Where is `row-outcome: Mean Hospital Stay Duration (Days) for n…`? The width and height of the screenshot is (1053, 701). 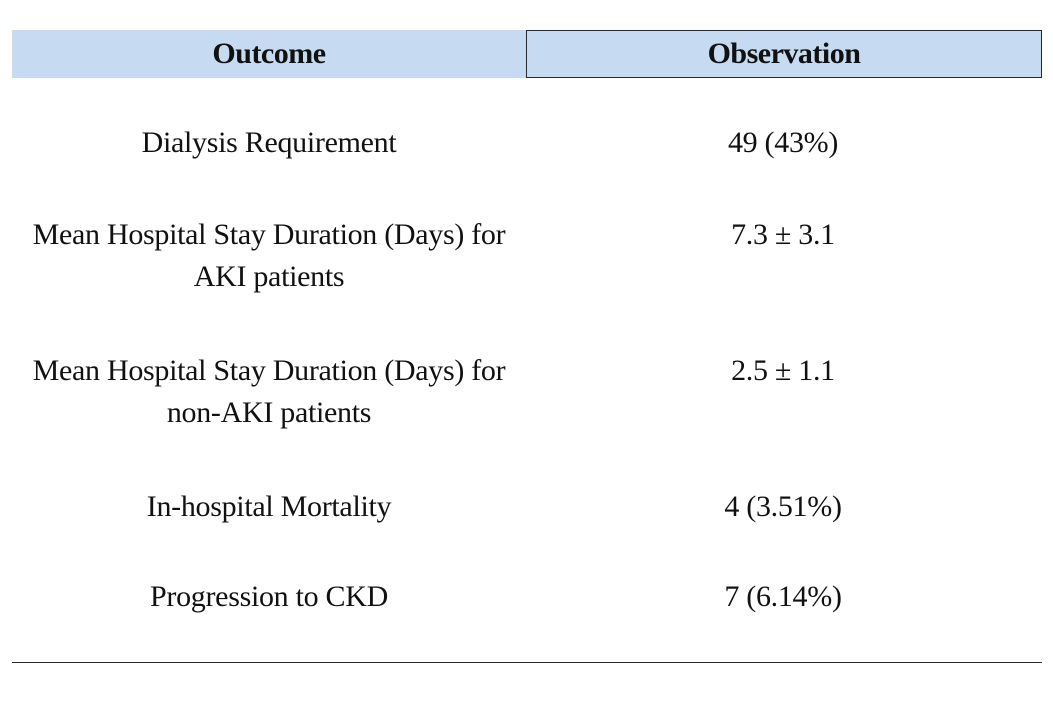 row-outcome: Mean Hospital Stay Duration (Days) for n… is located at coordinates (269, 391).